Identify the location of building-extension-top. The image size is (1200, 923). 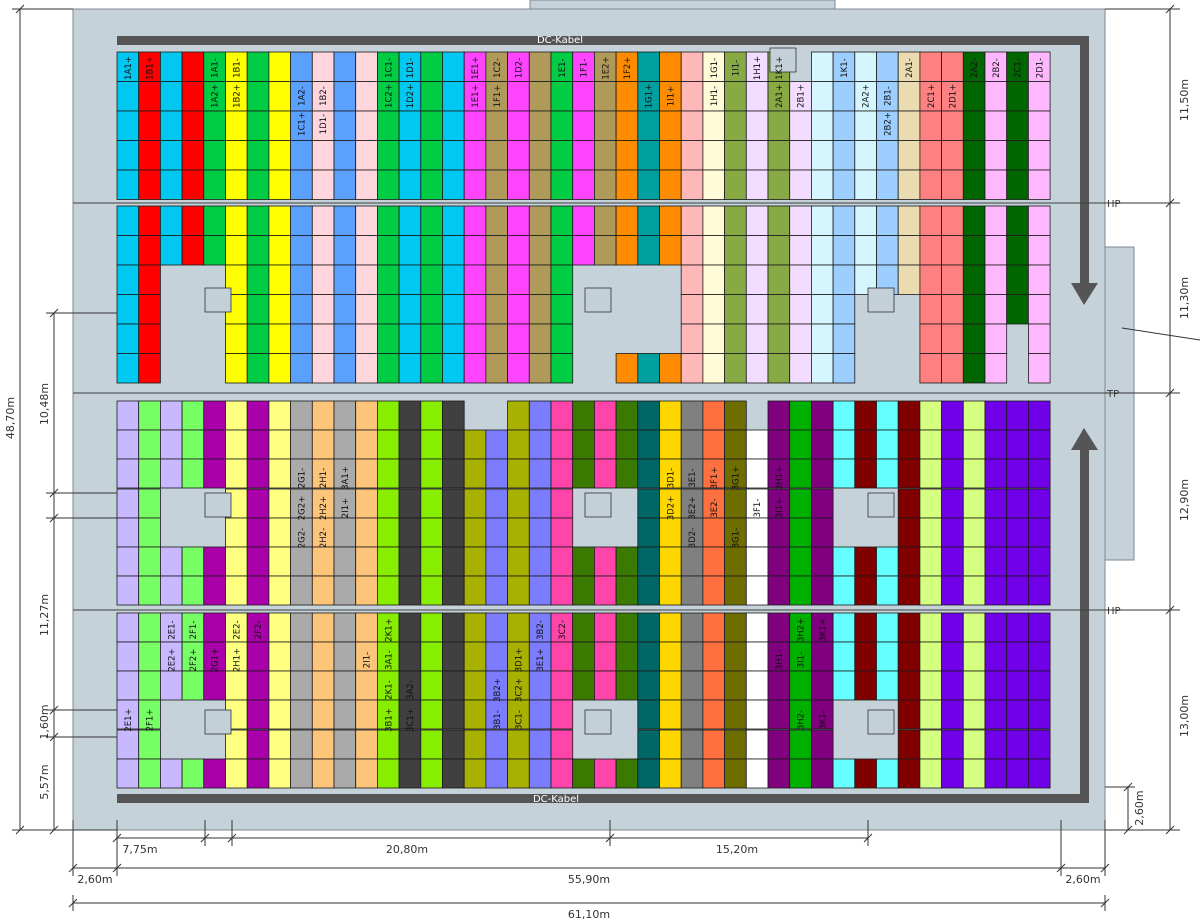
(682, 5).